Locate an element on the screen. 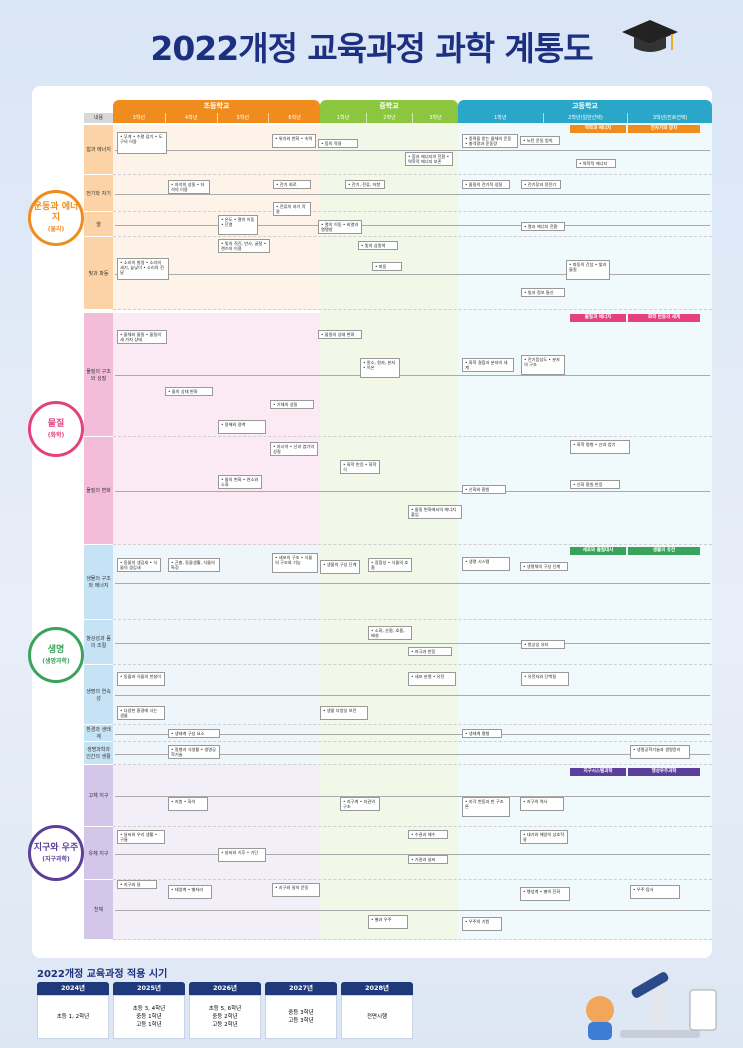 This screenshot has height=1048, width=743. year-line: 중등 1학년 is located at coordinates (149, 1017).